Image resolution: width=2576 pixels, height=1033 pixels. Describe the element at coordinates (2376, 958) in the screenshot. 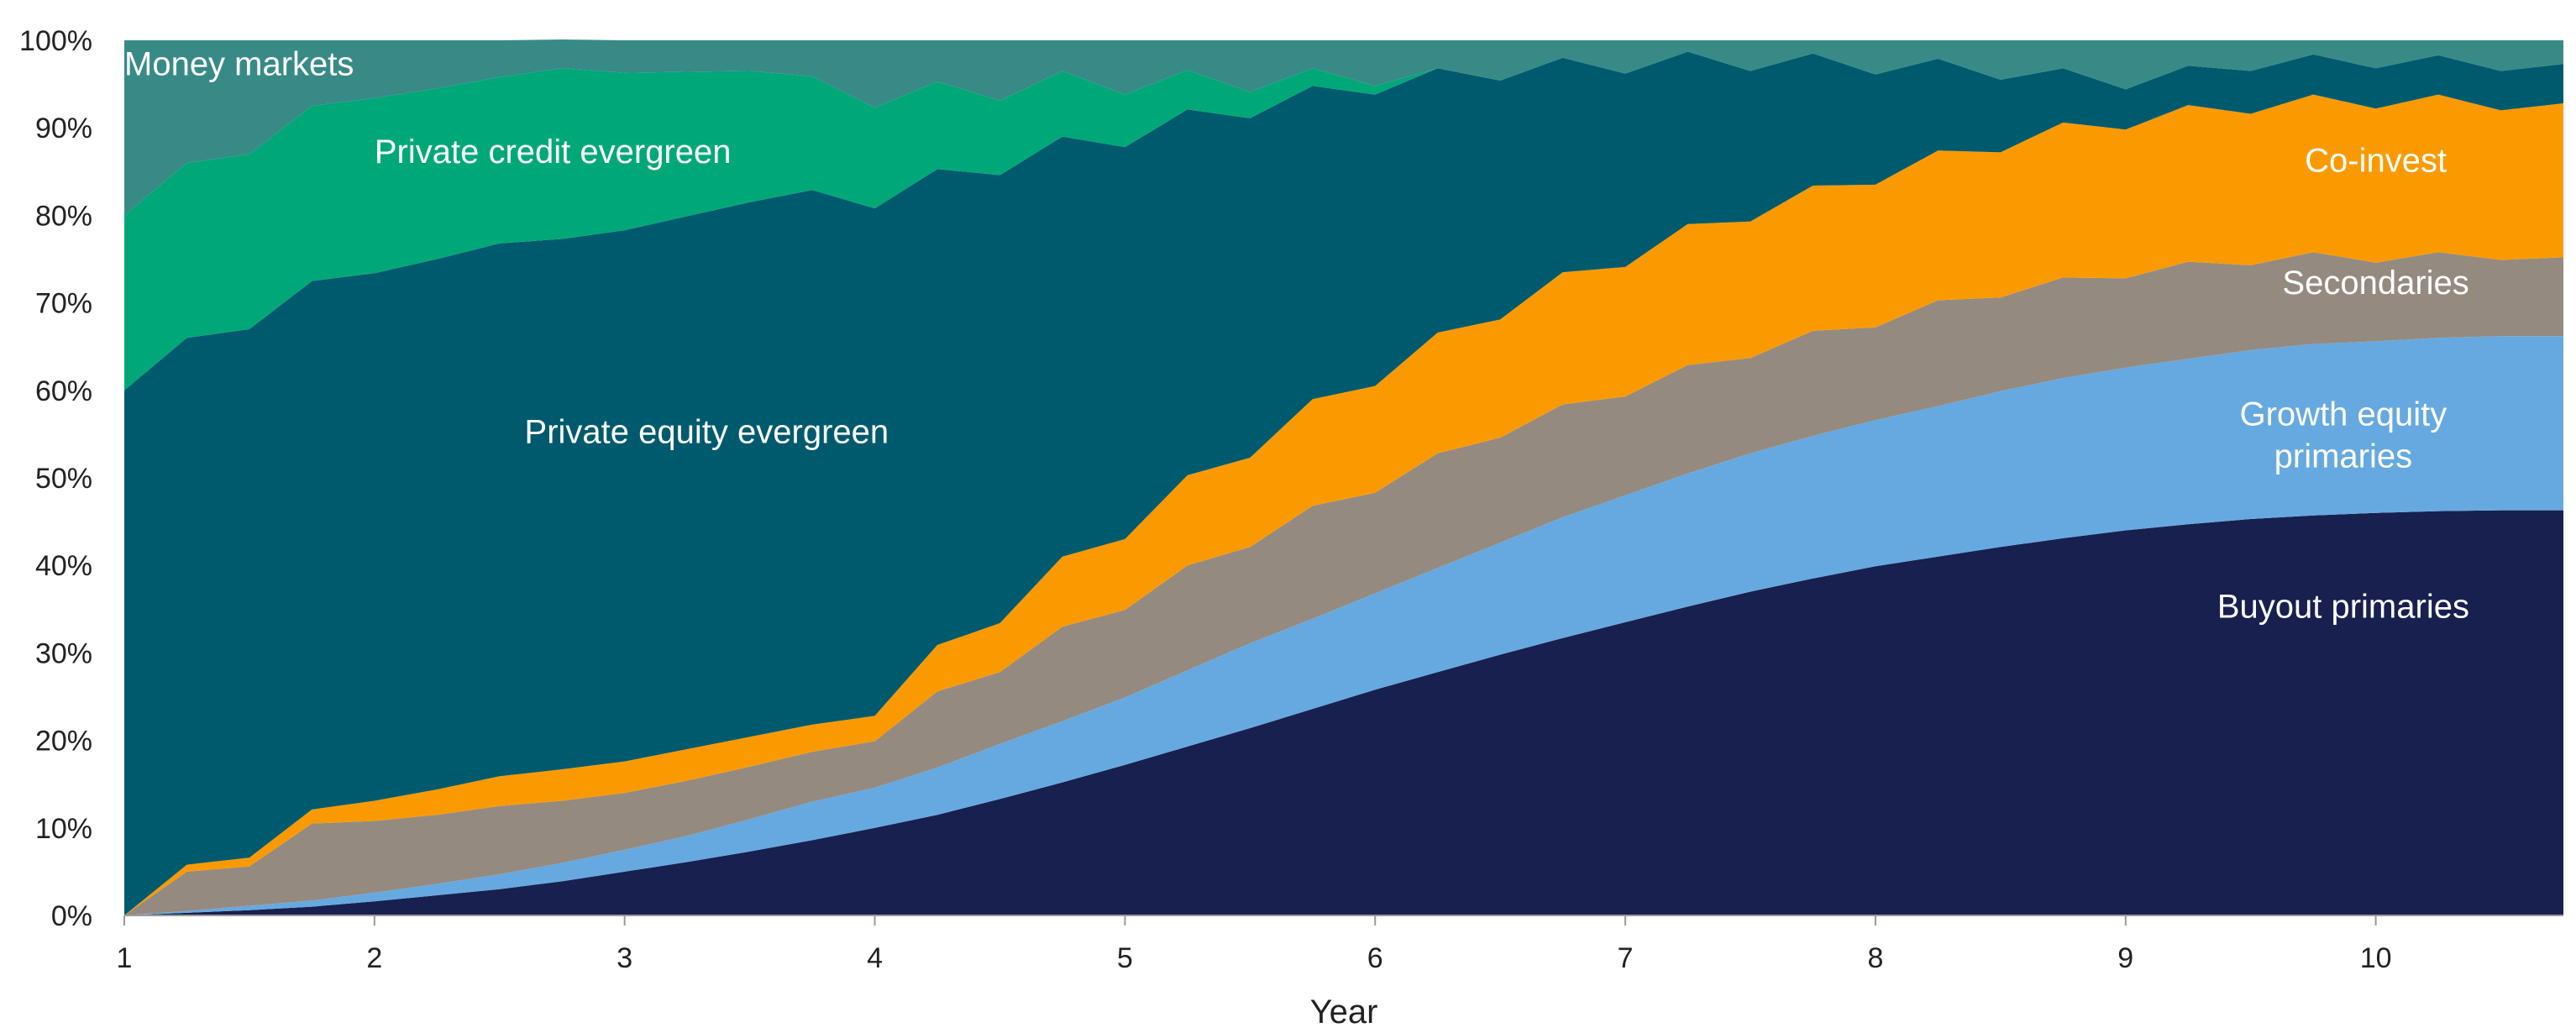

I see `x-tick-label: 10` at that location.